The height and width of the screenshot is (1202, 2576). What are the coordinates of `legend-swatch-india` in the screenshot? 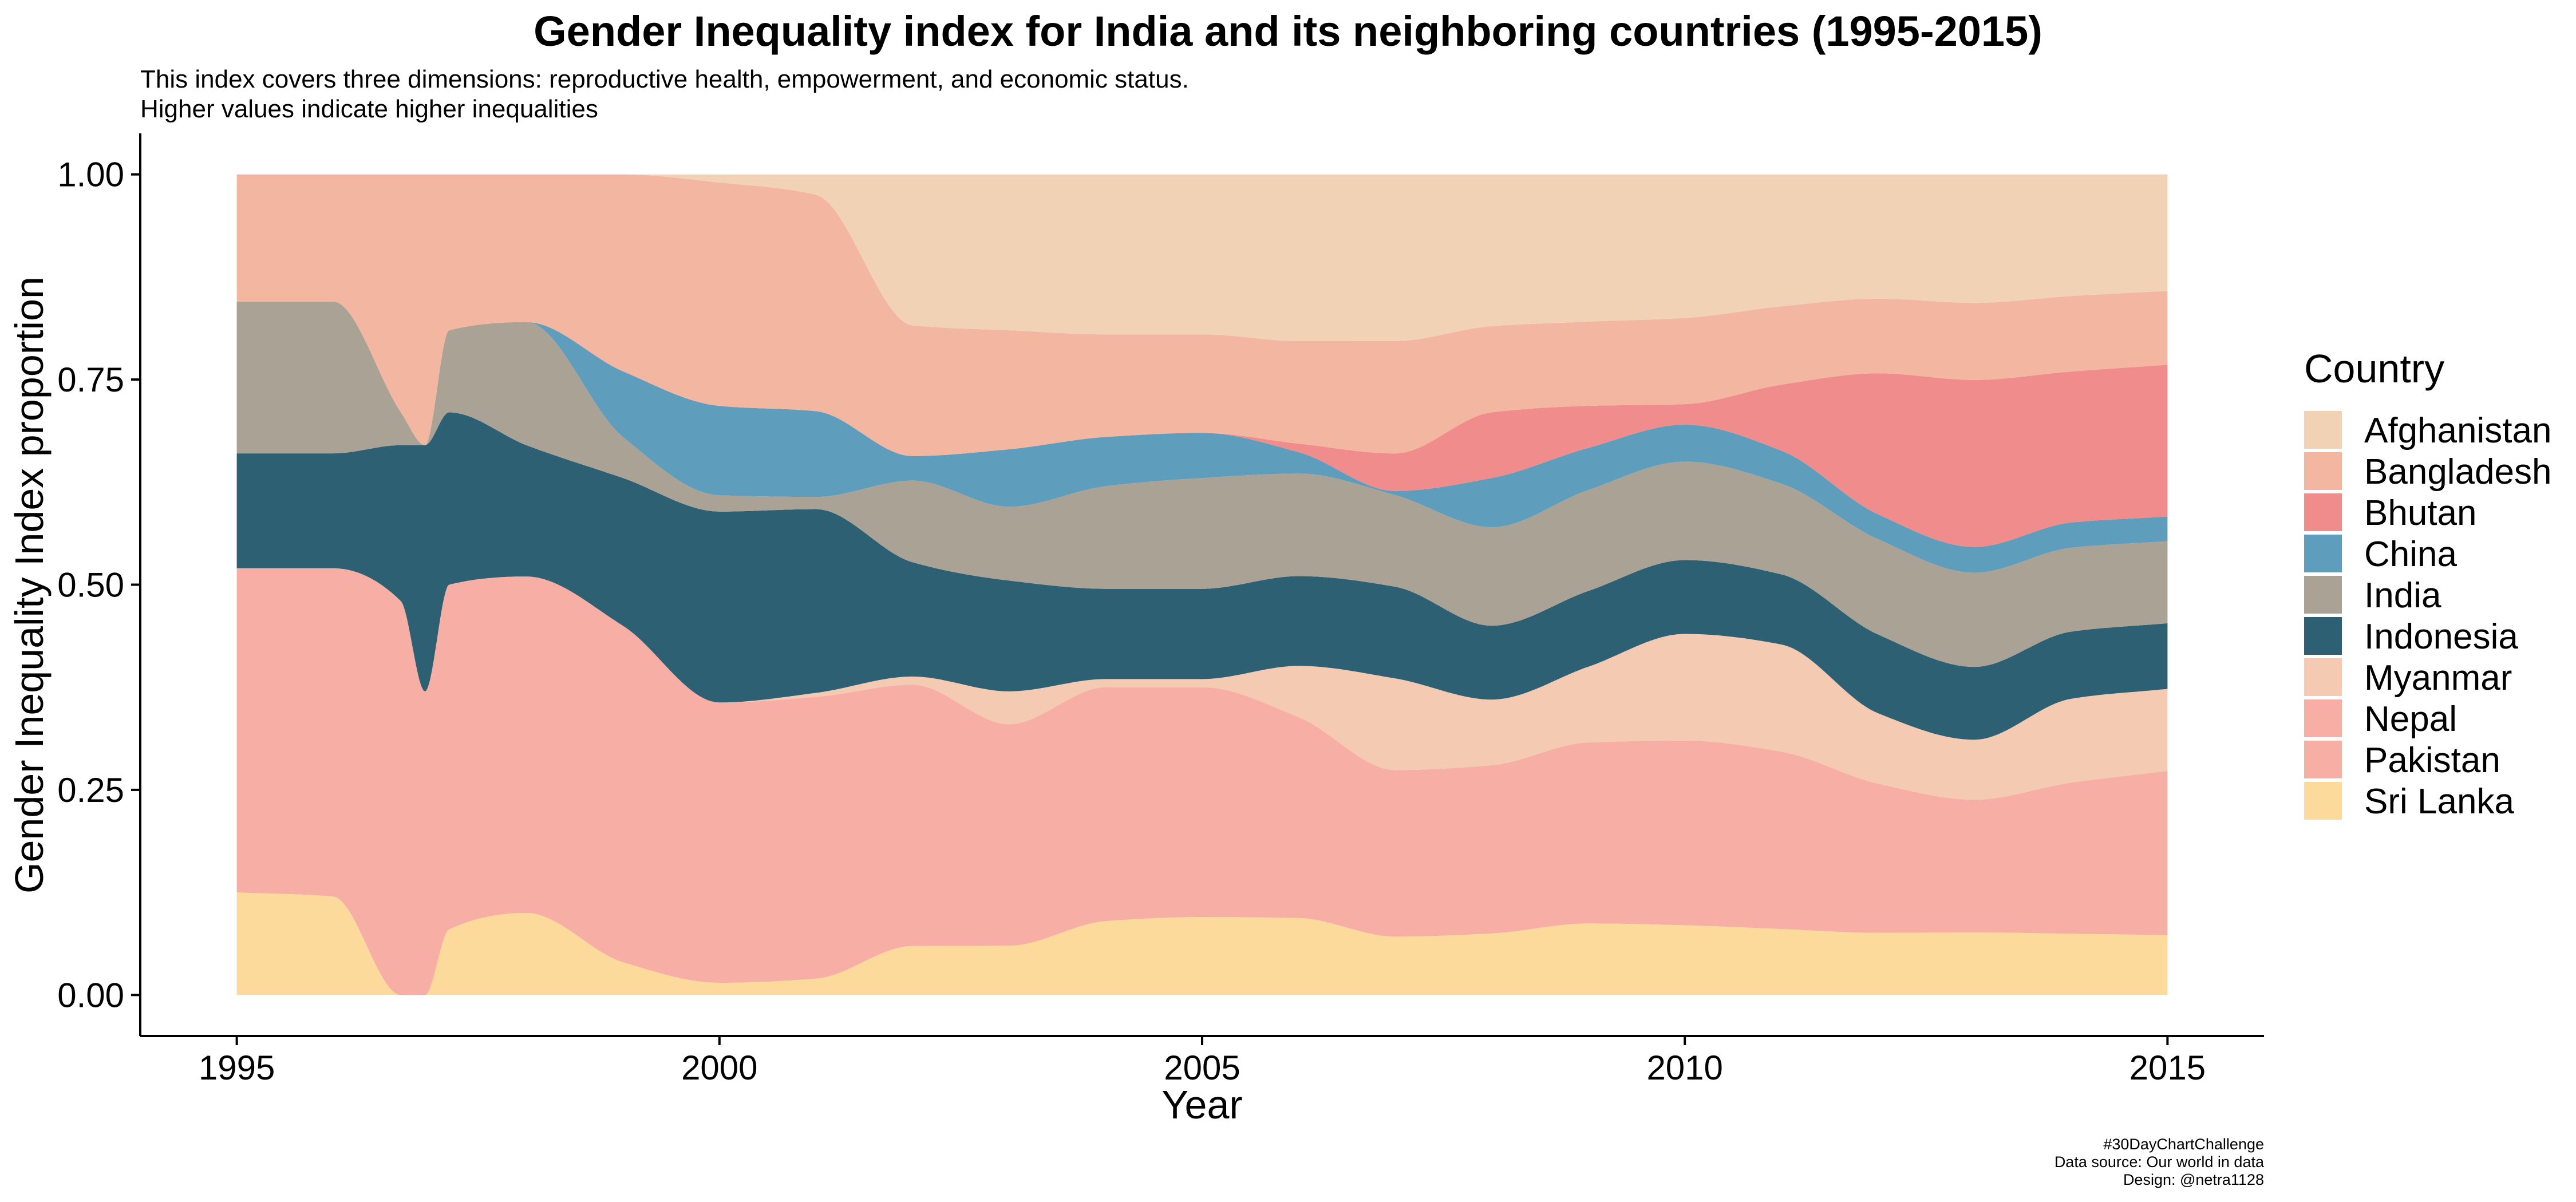 It's located at (2323, 595).